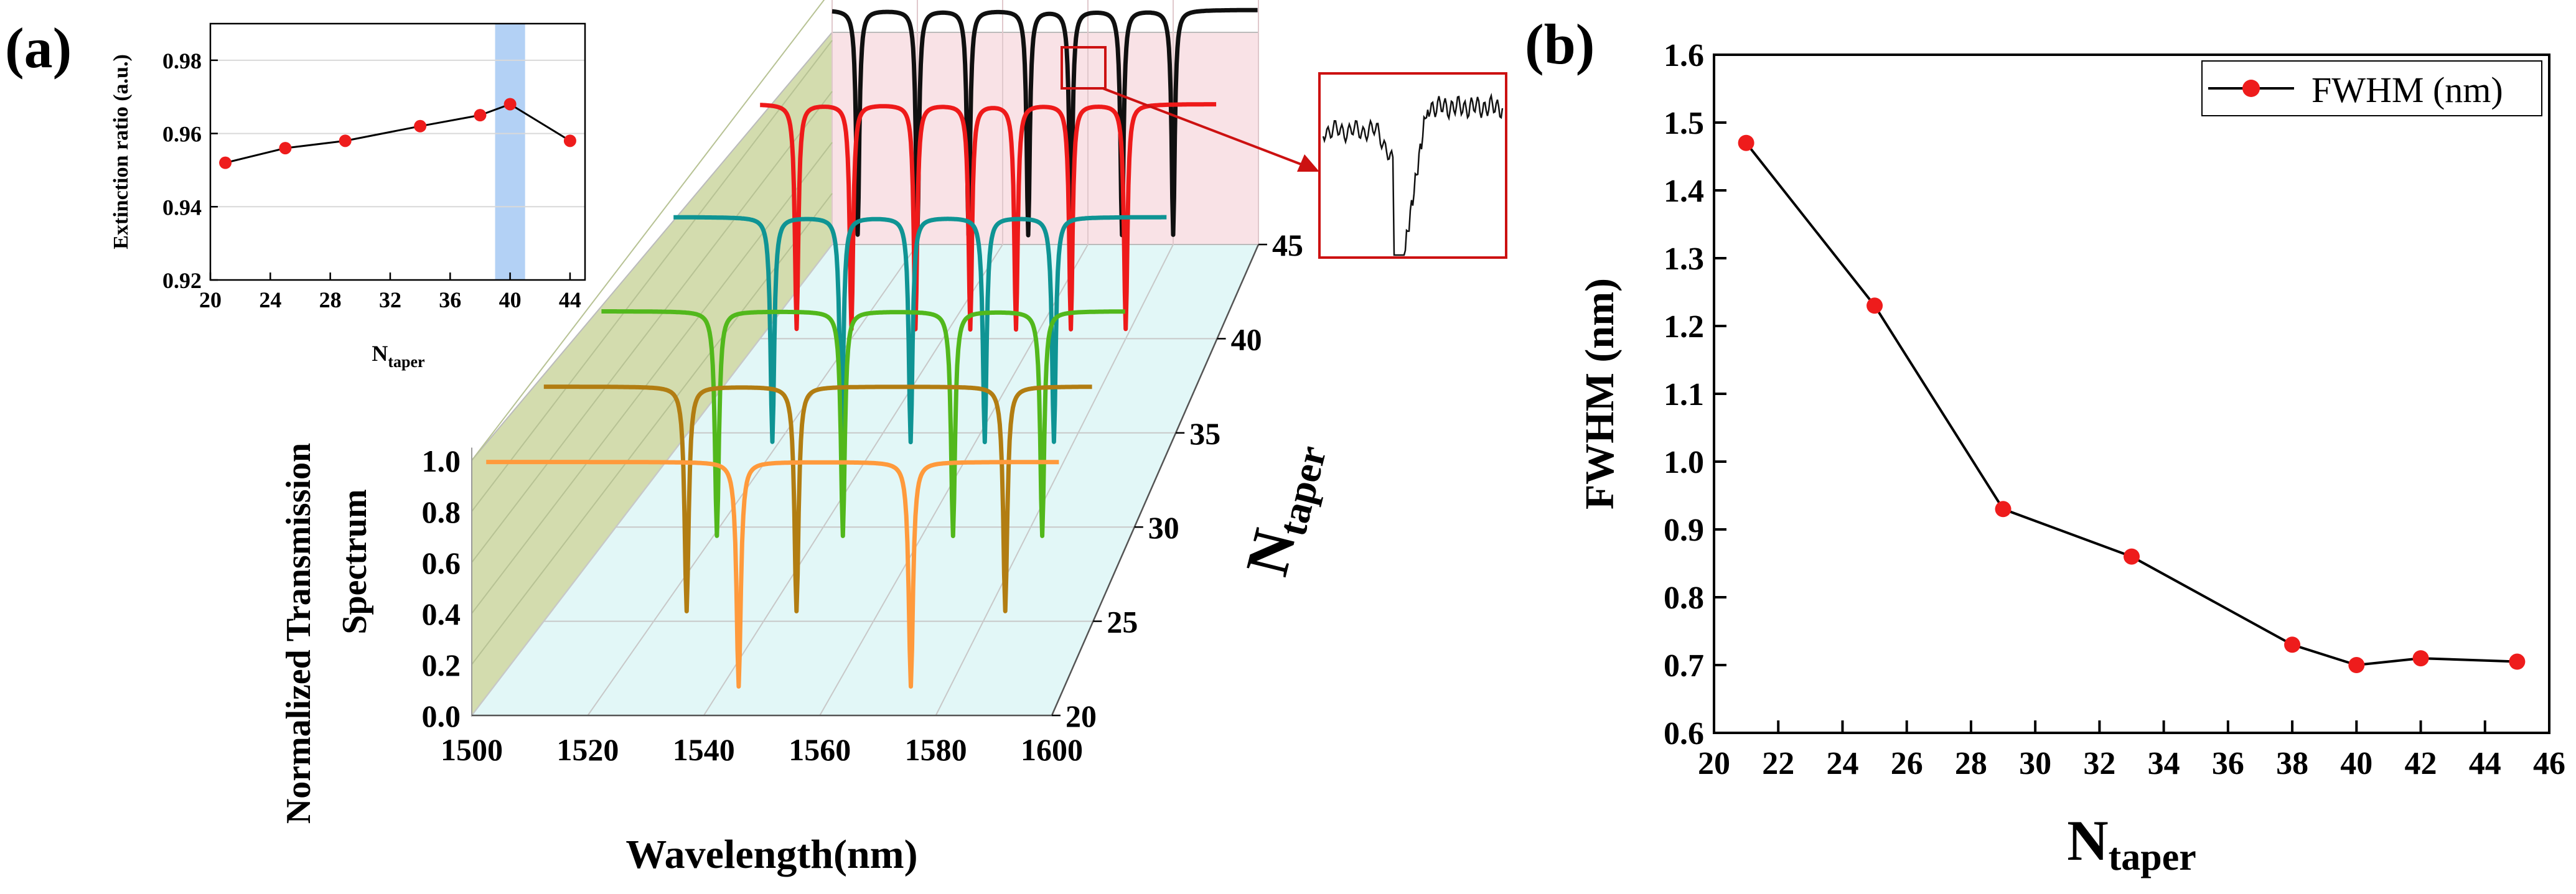  What do you see at coordinates (390, 299) in the screenshot?
I see `inset-x-tick-label: 32` at bounding box center [390, 299].